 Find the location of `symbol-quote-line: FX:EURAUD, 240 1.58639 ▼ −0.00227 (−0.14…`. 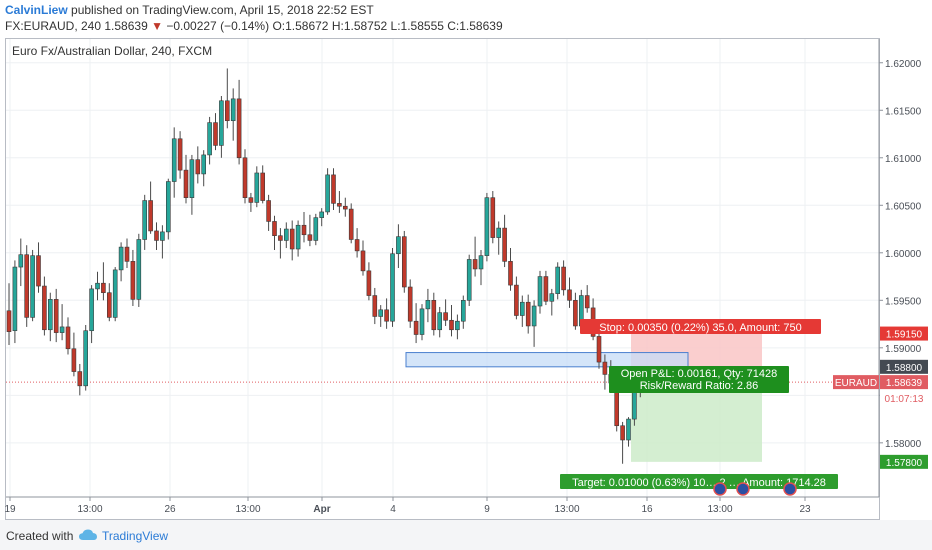

symbol-quote-line: FX:EURAUD, 240 1.58639 ▼ −0.00227 (−0.14… is located at coordinates (254, 26).